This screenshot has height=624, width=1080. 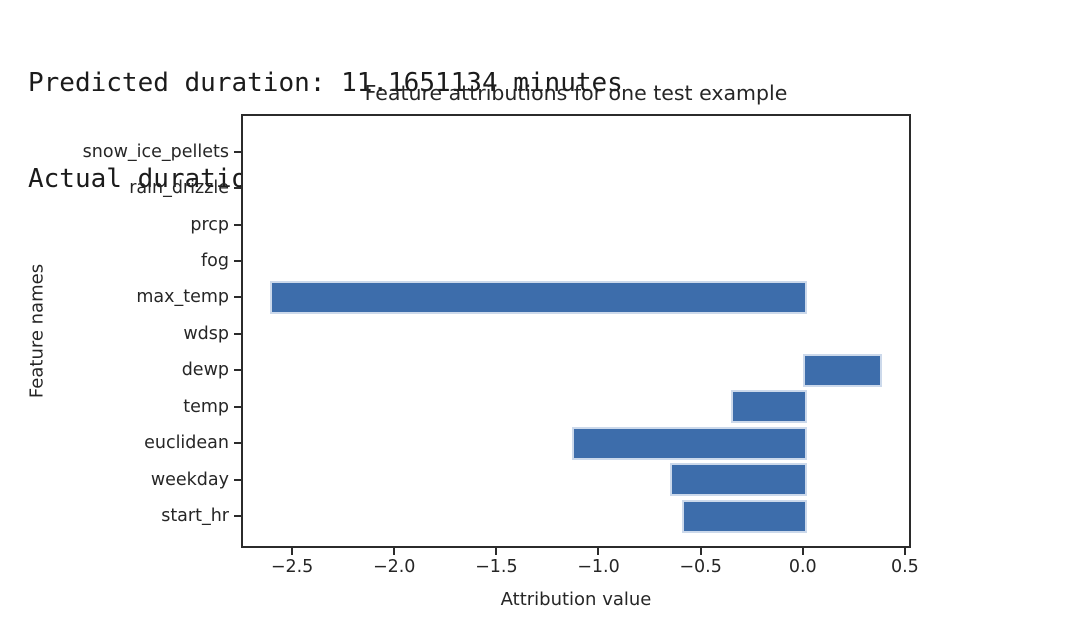 I want to click on x-axis-title: Attribution value, so click(x=576, y=599).